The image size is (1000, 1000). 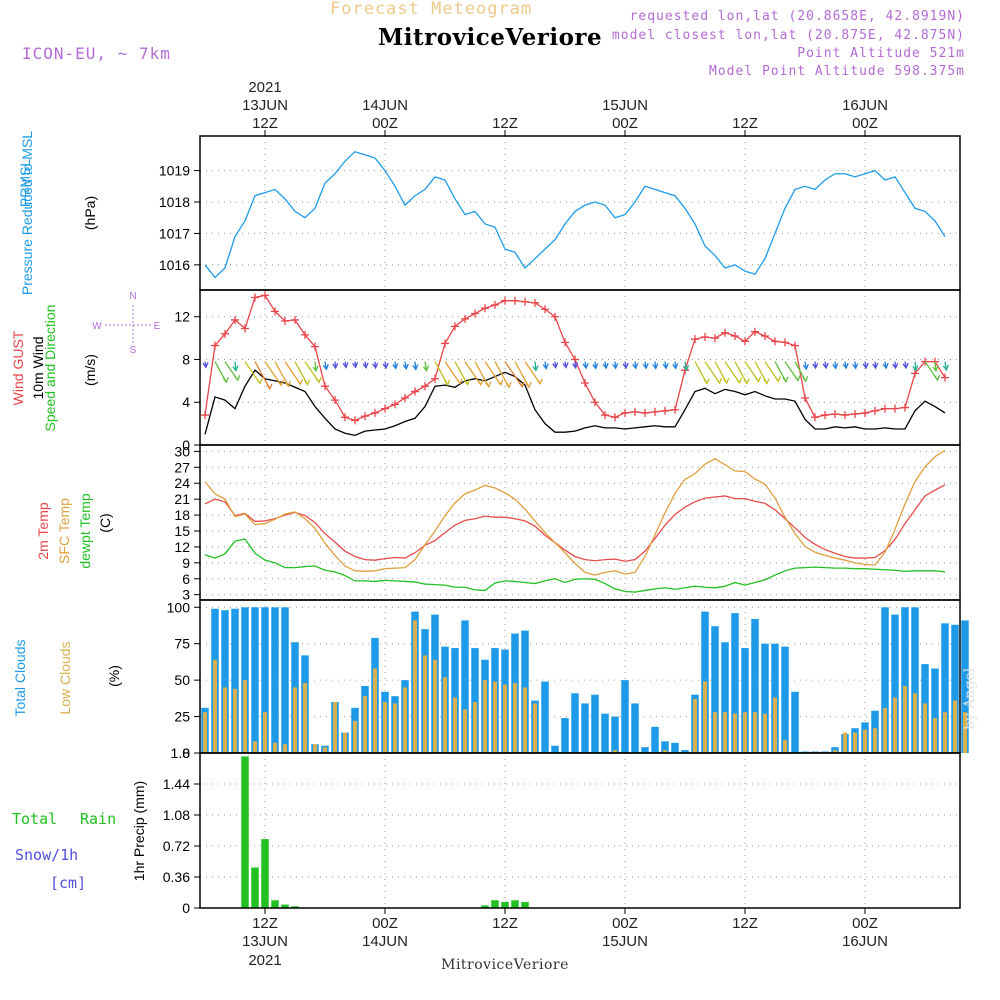 What do you see at coordinates (264, 960) in the screenshot?
I see `x-tick-label-bottom: 2021` at bounding box center [264, 960].